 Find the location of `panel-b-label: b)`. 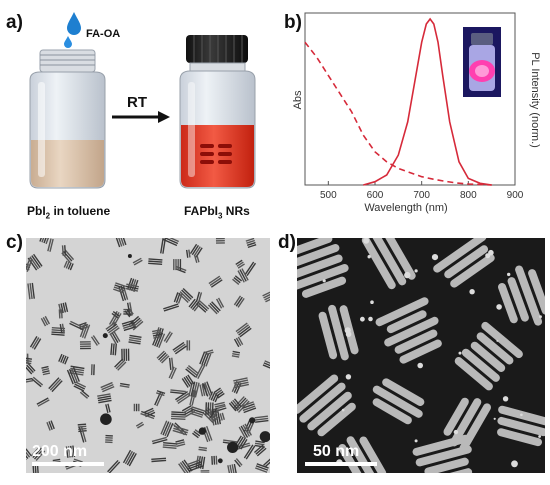

panel-b-label: b) is located at coordinates (293, 22).